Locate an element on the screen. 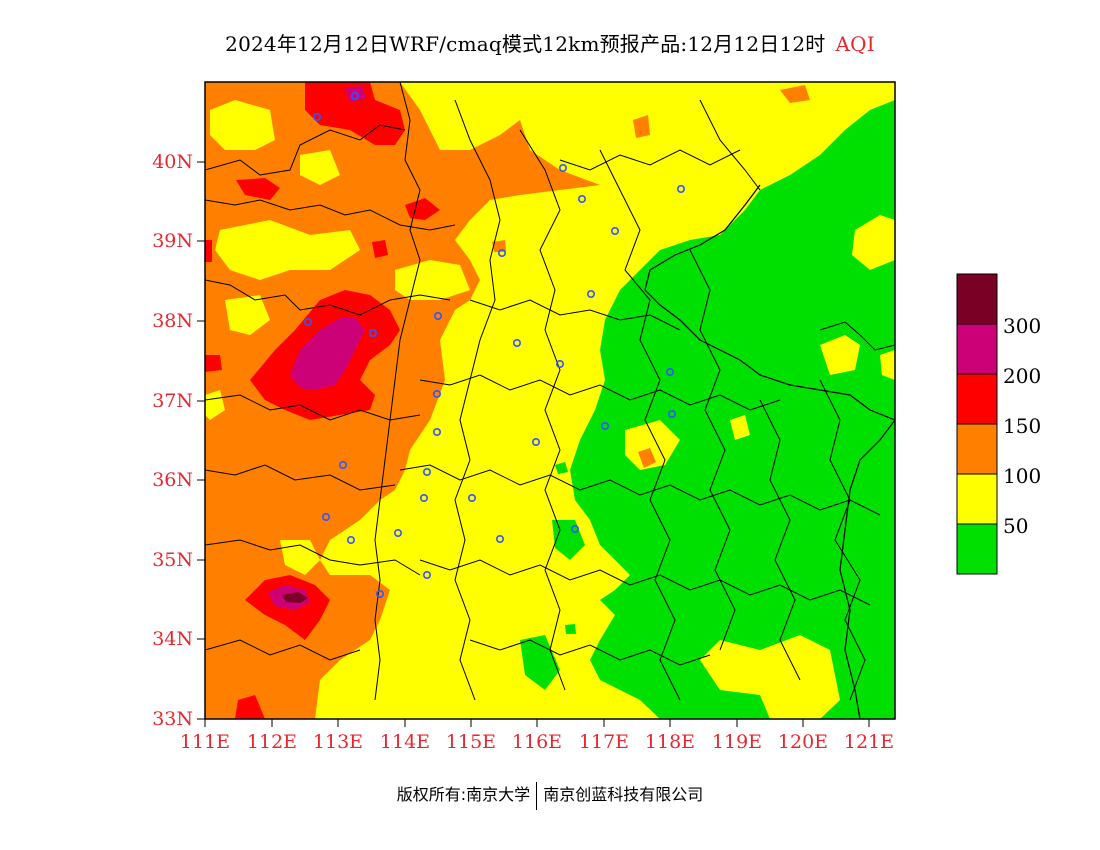 Image resolution: width=1100 pixels, height=850 pixels. title-variable: AQI is located at coordinates (855, 44).